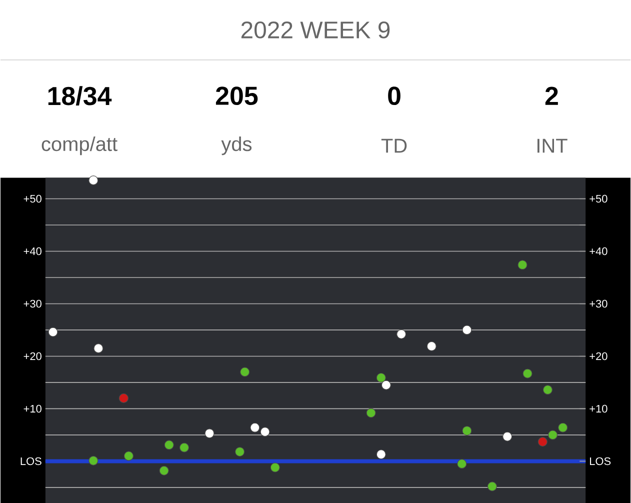 Image resolution: width=631 pixels, height=503 pixels. Describe the element at coordinates (80, 145) in the screenshot. I see `text: comp/att` at that location.